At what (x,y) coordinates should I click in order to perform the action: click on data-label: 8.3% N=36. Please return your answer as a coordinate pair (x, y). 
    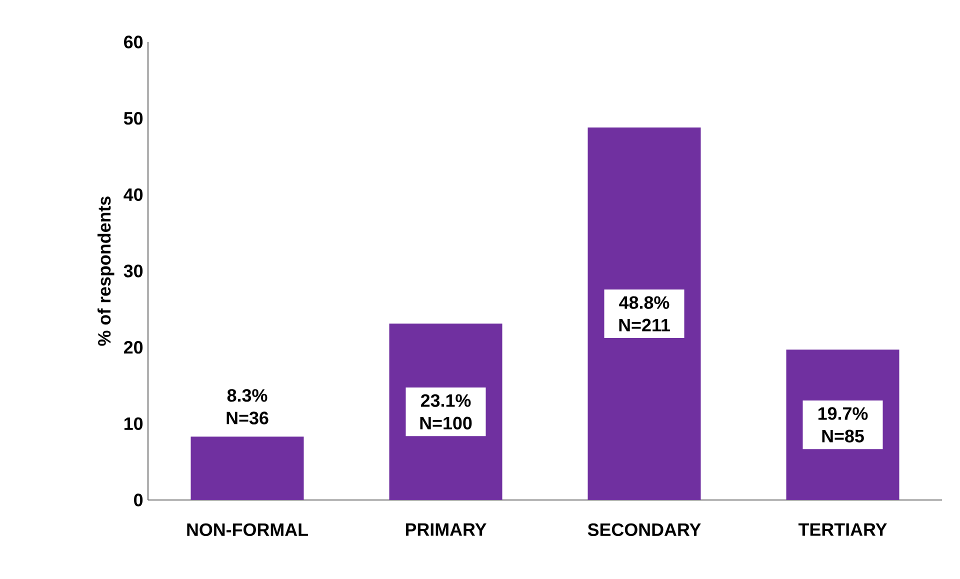
    Looking at the image, I should click on (247, 406).